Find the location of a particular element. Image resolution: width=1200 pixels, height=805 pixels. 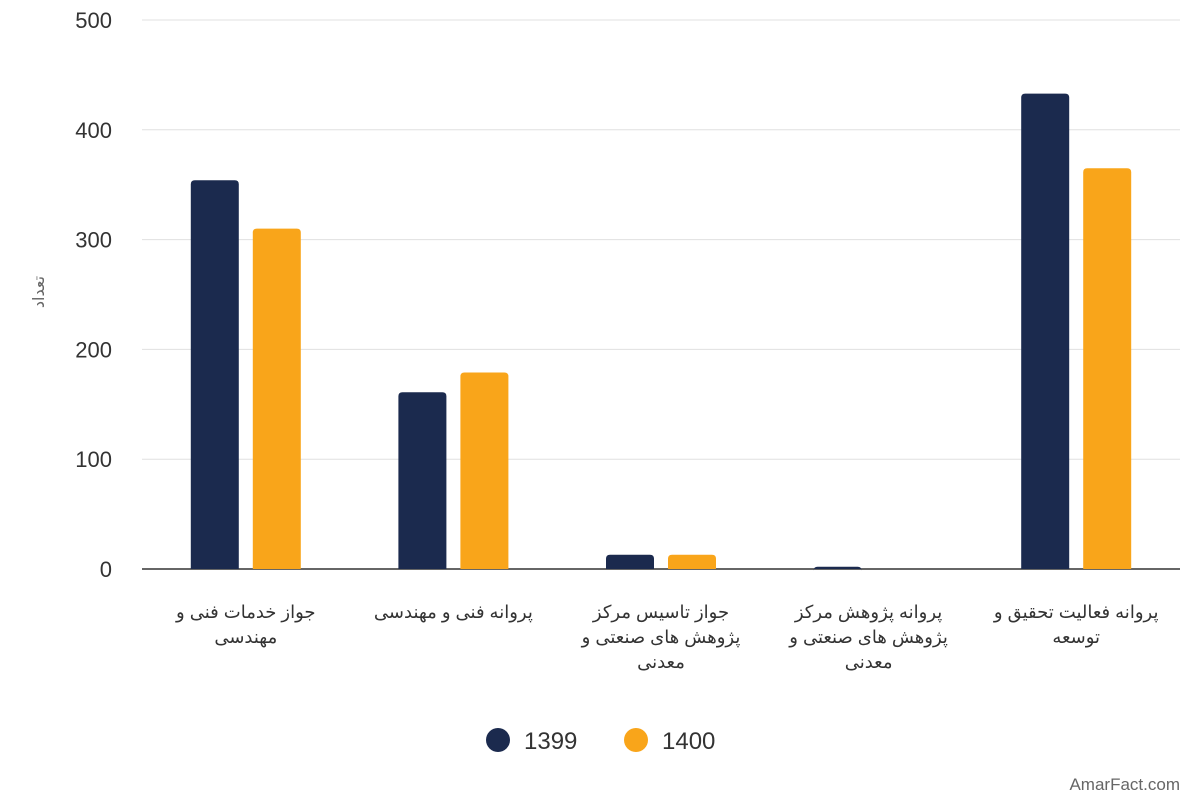

y-tick-label: 300 is located at coordinates (93, 240).